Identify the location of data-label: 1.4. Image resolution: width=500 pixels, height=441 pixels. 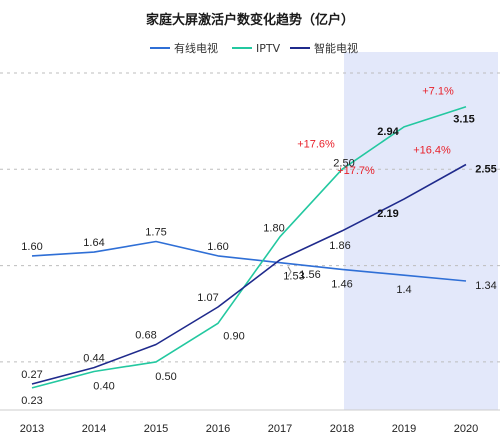
(403, 290).